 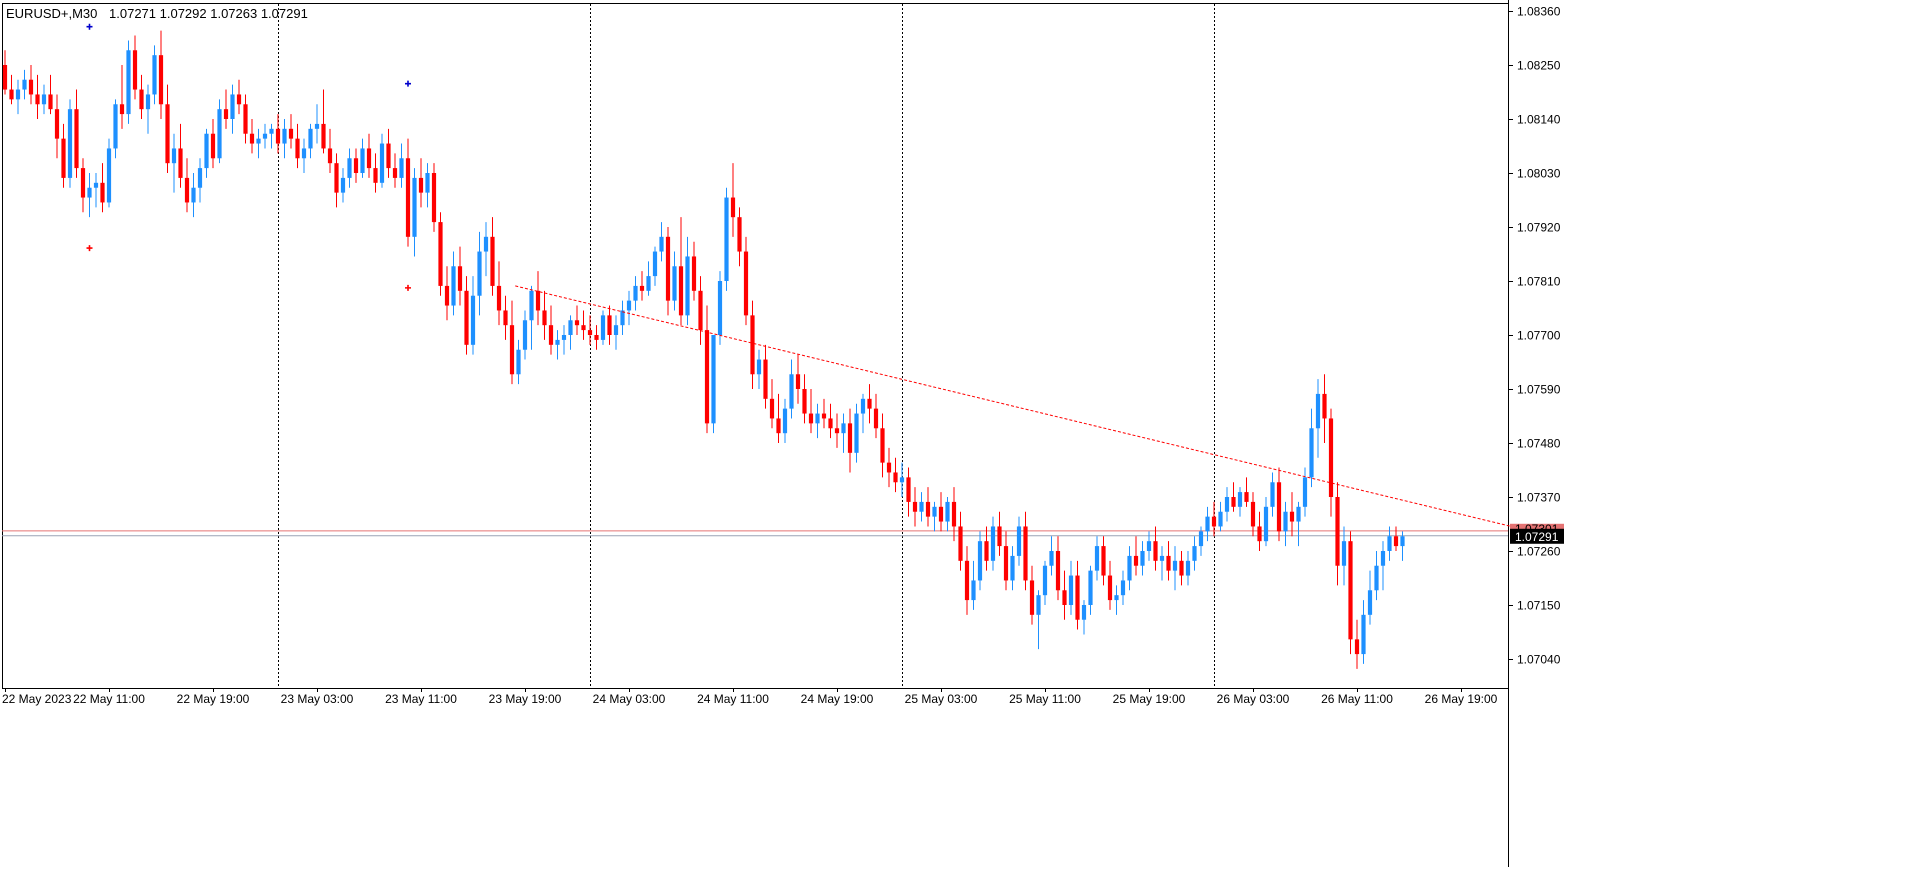 What do you see at coordinates (1539, 120) in the screenshot?
I see `y-tick-label: 1.08140` at bounding box center [1539, 120].